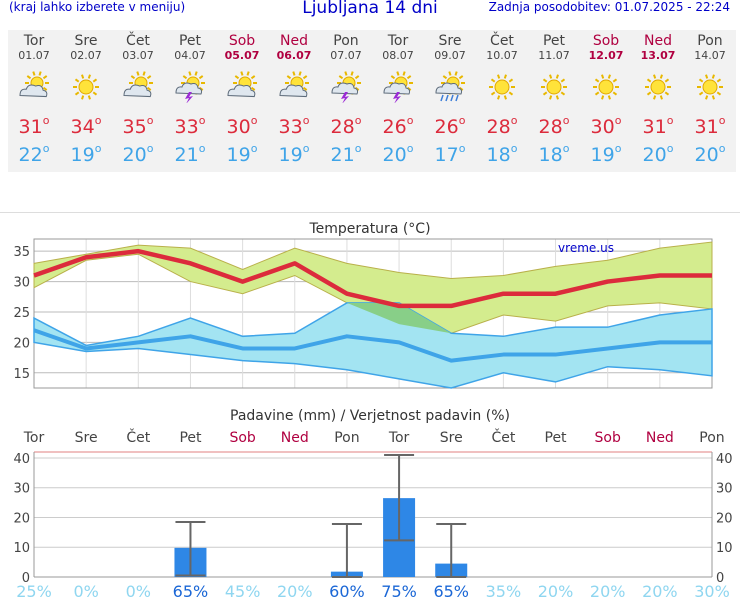  I want to click on y-tick-label: 25, so click(21, 313).